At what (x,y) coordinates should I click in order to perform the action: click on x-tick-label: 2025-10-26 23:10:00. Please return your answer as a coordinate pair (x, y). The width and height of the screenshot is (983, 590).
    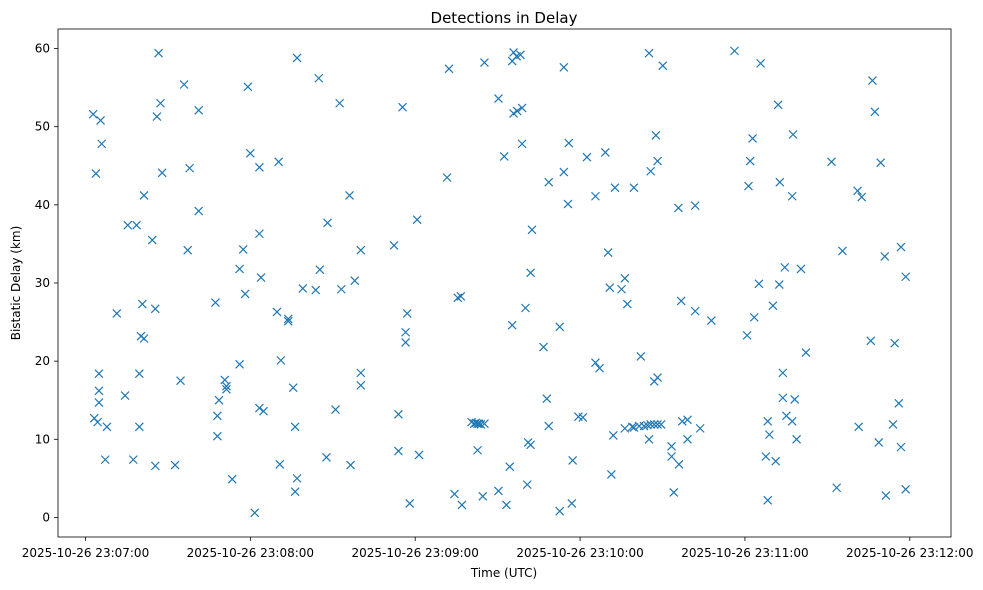
    Looking at the image, I should click on (579, 553).